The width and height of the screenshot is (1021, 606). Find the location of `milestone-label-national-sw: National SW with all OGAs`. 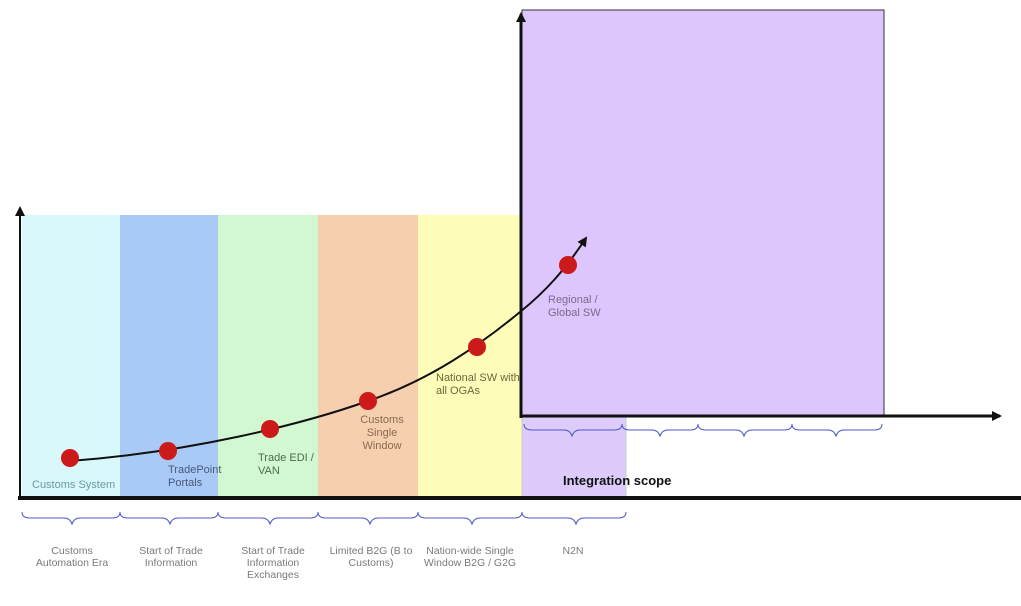

milestone-label-national-sw: National SW with all OGAs is located at coordinates (478, 384).